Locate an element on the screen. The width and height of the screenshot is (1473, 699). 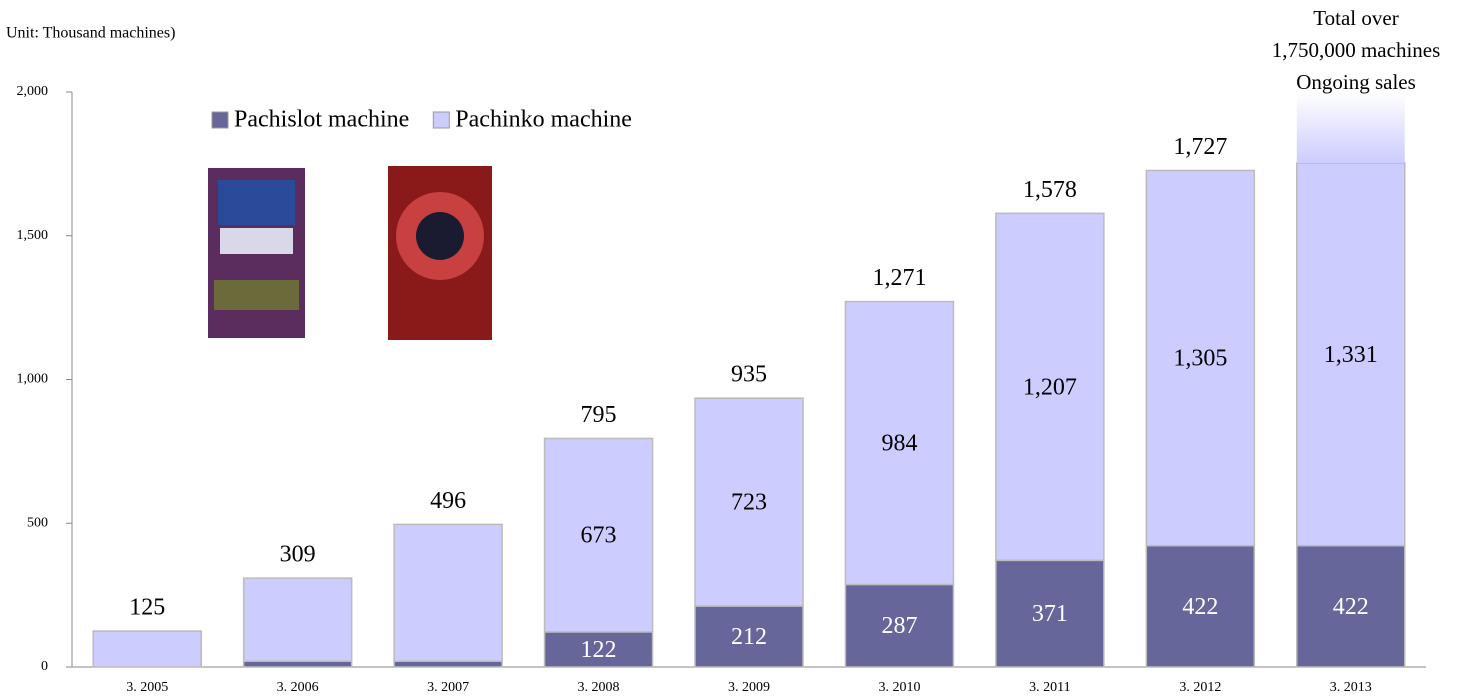
x-tick-label: 3. 2008 is located at coordinates (599, 687).